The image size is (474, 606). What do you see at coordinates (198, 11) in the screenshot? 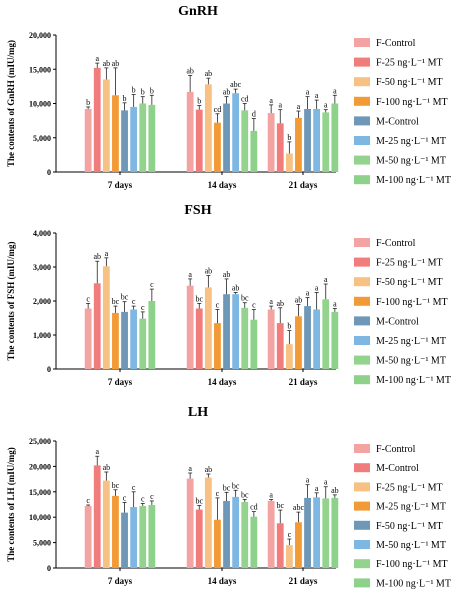
I see `chart-title: GnRH` at bounding box center [198, 11].